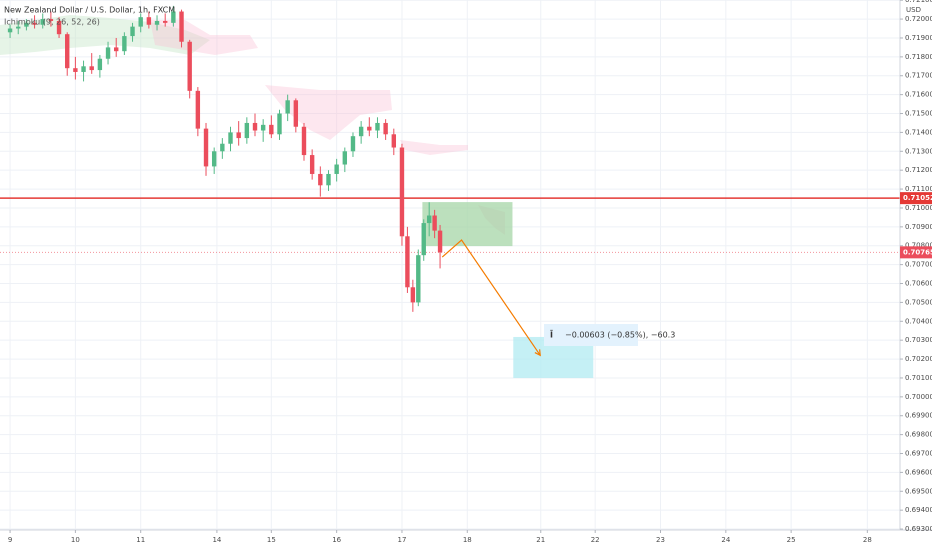 Image resolution: width=932 pixels, height=550 pixels. What do you see at coordinates (918, 76) in the screenshot?
I see `y-tick-label: 0.71700` at bounding box center [918, 76].